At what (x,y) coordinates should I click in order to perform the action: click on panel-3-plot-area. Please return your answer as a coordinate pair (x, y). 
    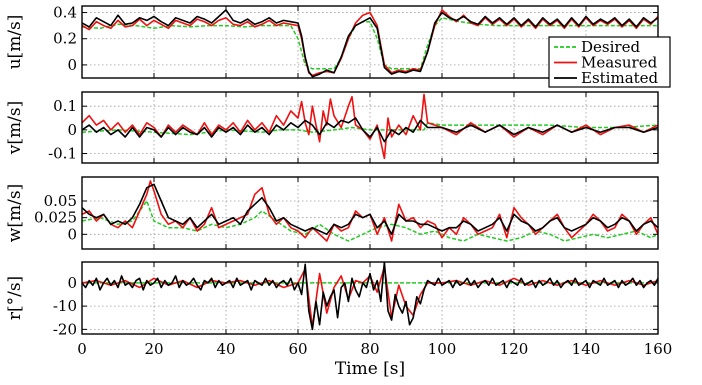
    Looking at the image, I should click on (370, 296).